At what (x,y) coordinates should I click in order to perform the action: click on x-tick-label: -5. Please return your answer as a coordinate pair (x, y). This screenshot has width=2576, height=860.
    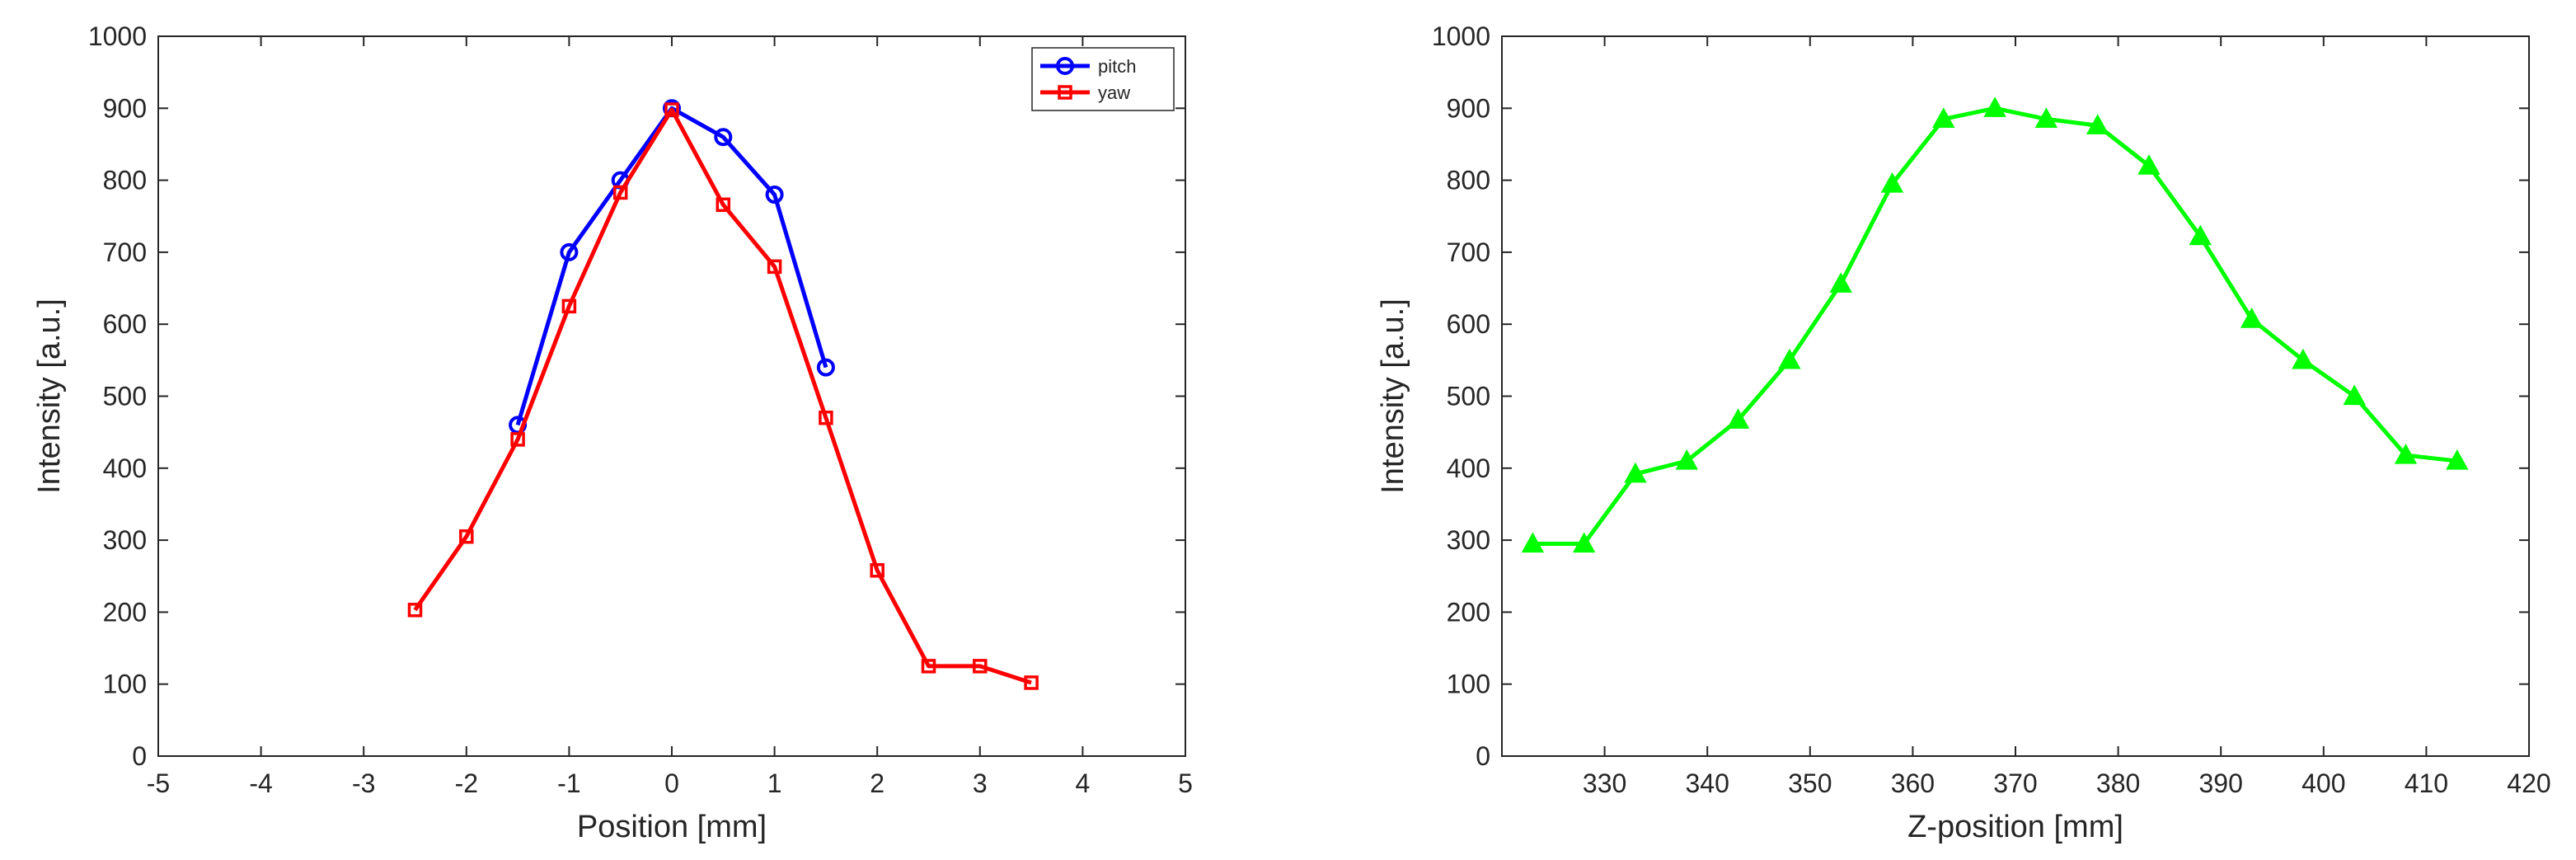
    Looking at the image, I should click on (159, 783).